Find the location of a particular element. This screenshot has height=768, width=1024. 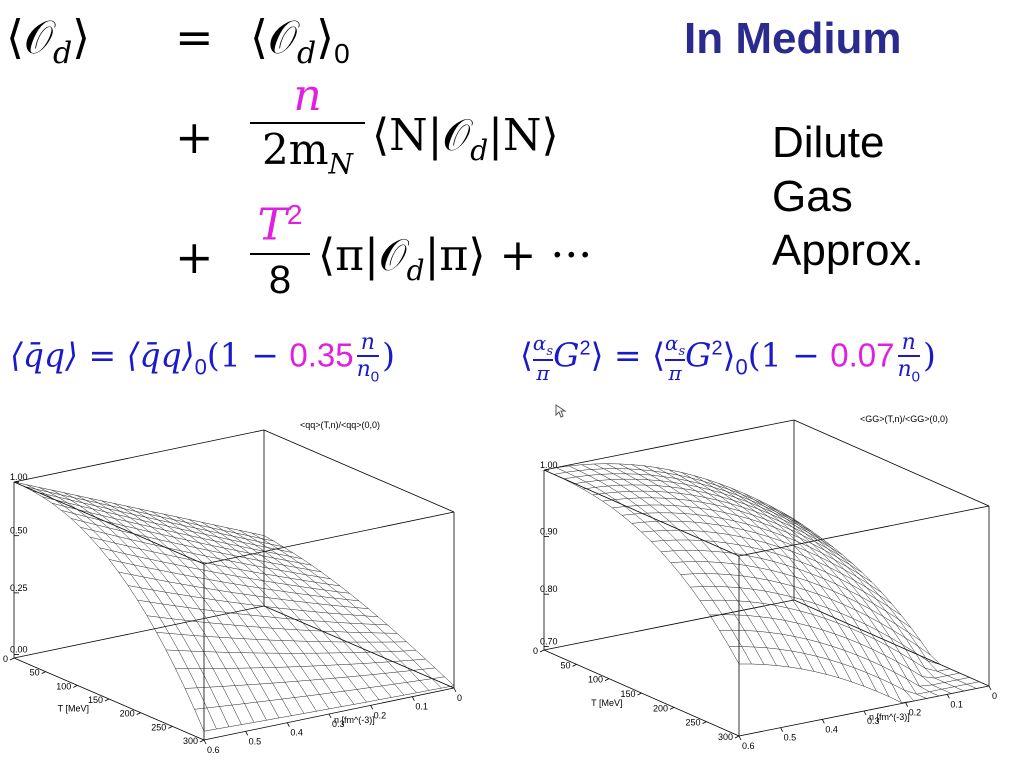

temperature-denominator: 8 is located at coordinates (280, 279).